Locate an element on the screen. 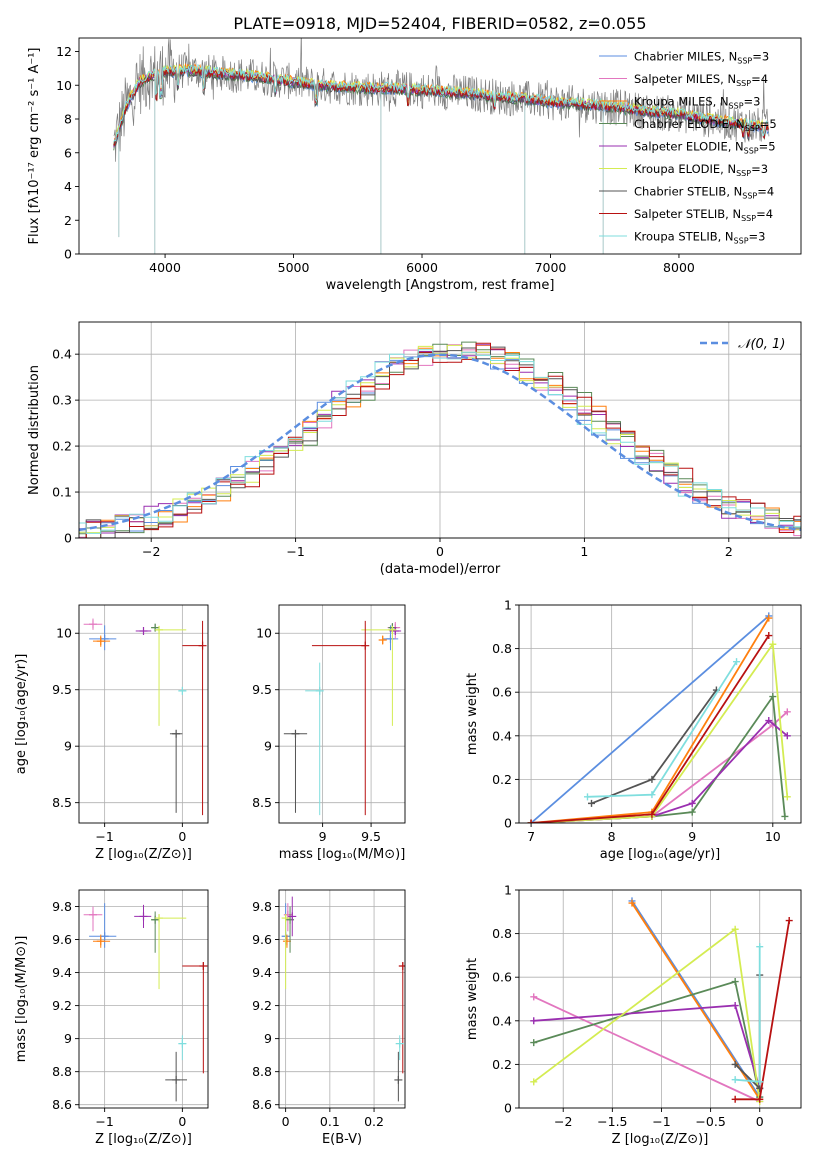  age_vs_Z-axes is located at coordinates (143, 714).